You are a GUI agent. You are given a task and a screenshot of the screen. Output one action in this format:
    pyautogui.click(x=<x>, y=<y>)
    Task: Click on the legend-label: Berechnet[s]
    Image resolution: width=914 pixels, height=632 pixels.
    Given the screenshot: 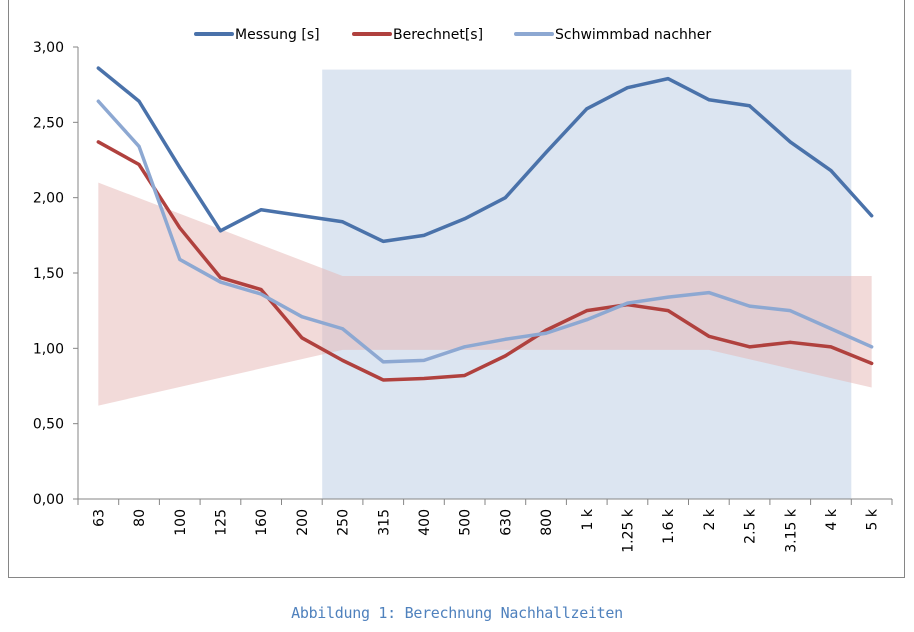 What is the action you would take?
    pyautogui.click(x=438, y=35)
    